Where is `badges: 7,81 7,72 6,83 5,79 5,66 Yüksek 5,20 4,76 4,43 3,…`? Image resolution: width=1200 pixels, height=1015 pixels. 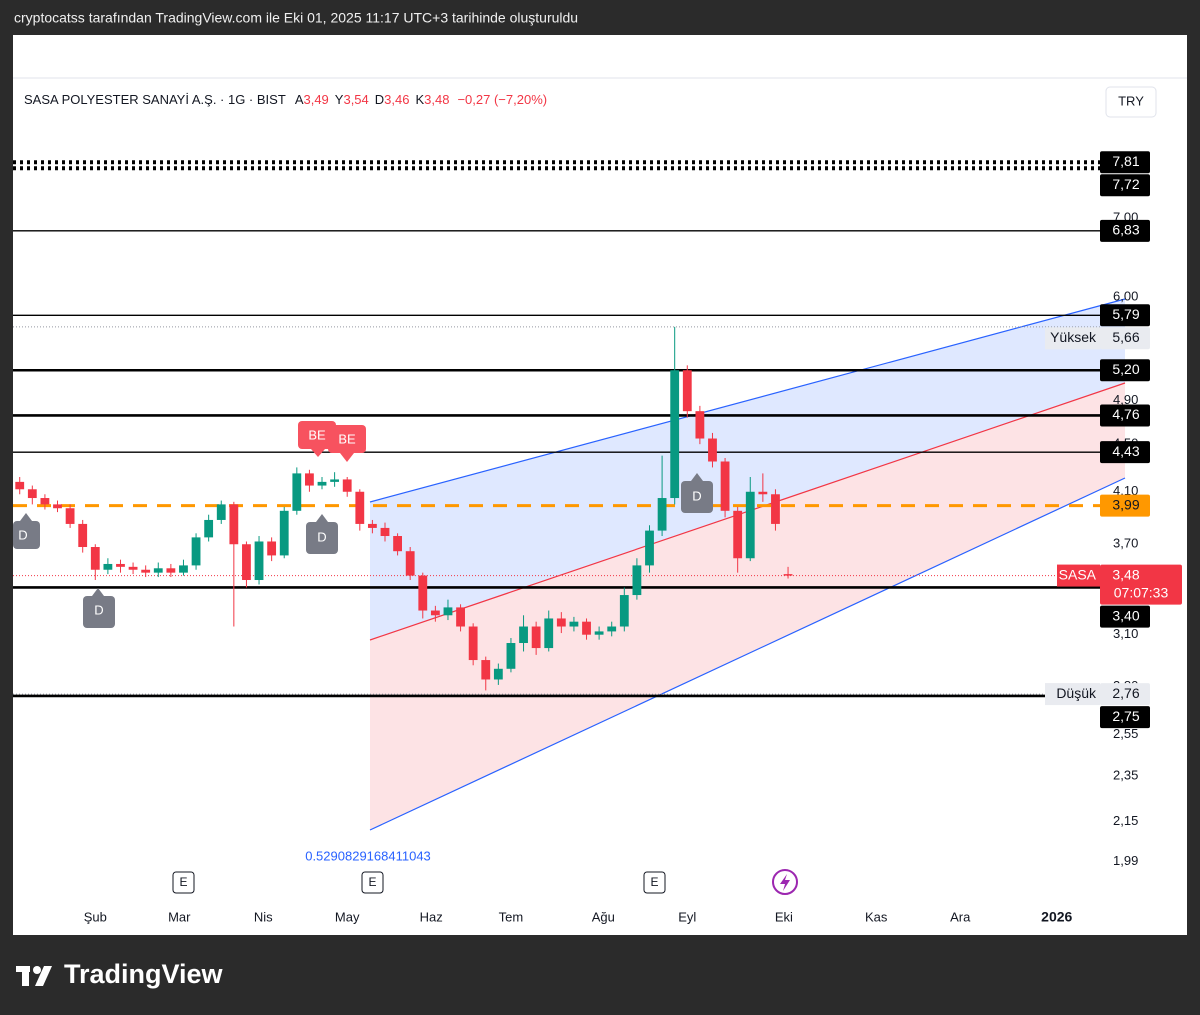
badges: 7,81 7,72 6,83 5,79 5,66 Yüksek 5,20 4,76 4,43 3,… is located at coordinates (1113, 440).